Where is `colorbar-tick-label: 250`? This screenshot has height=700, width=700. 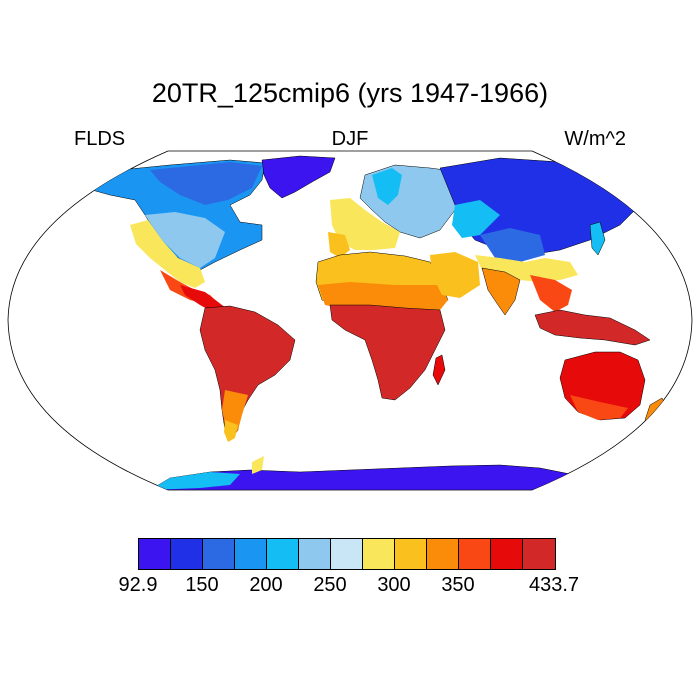
colorbar-tick-label: 250 is located at coordinates (330, 585).